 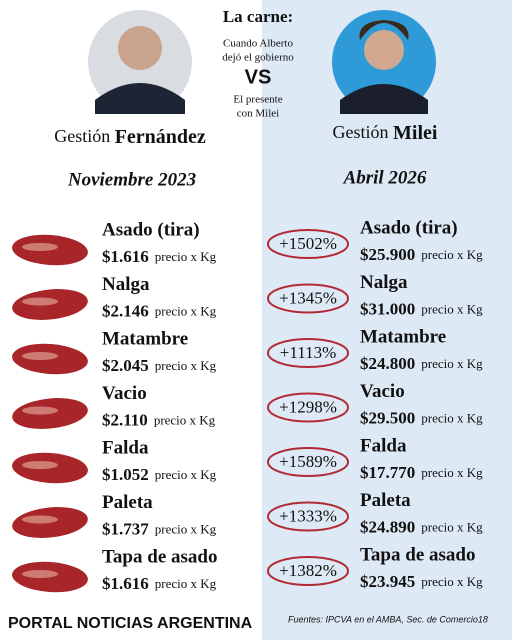 I want to click on price-after: $31.000, so click(x=387, y=308).